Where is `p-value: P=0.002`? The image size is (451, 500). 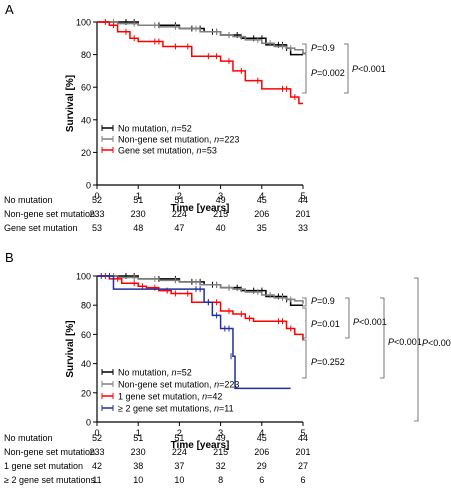 p-value: P=0.002 is located at coordinates (328, 73).